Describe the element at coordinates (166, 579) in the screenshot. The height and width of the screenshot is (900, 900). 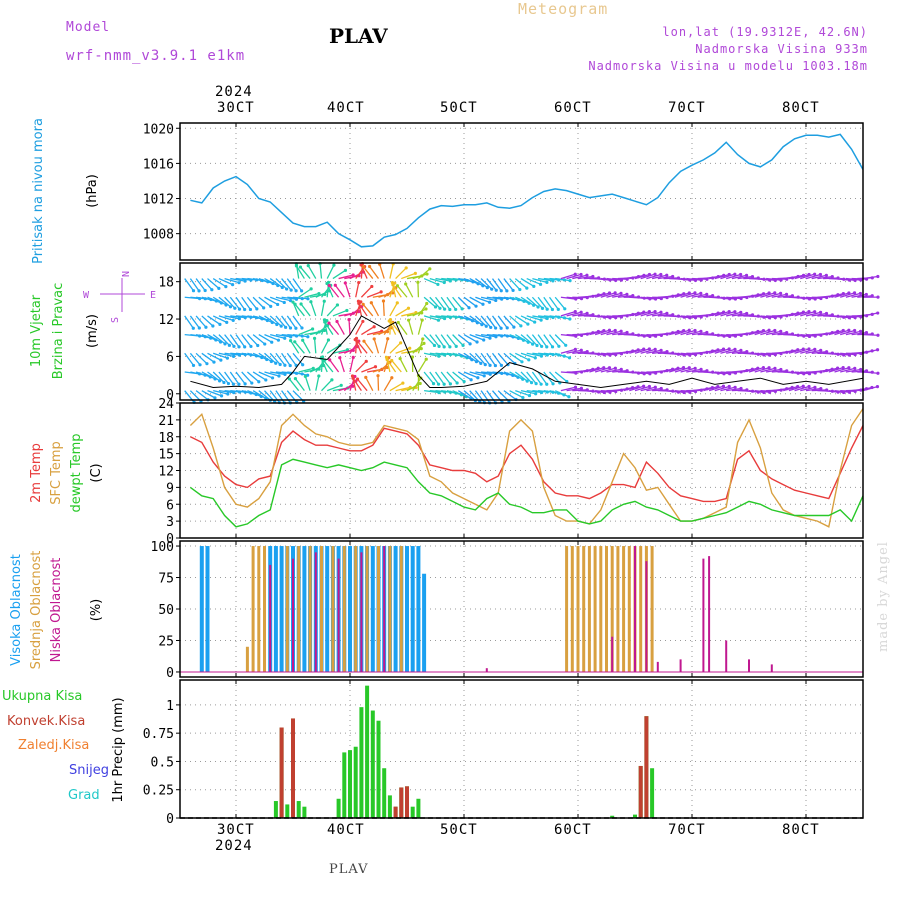
I see `y-tick-label: 75` at that location.